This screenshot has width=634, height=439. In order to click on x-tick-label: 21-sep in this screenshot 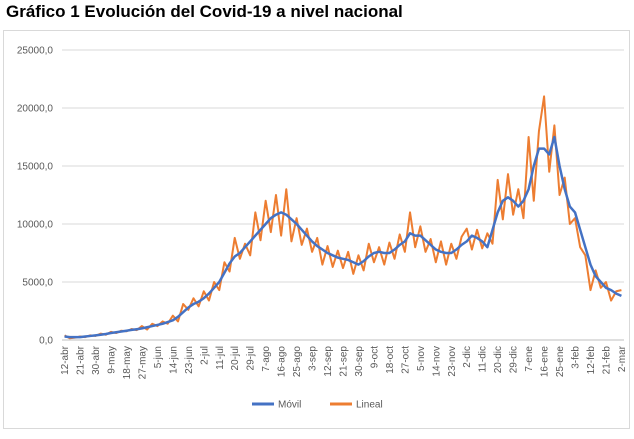, I will do `click(344, 361)`.